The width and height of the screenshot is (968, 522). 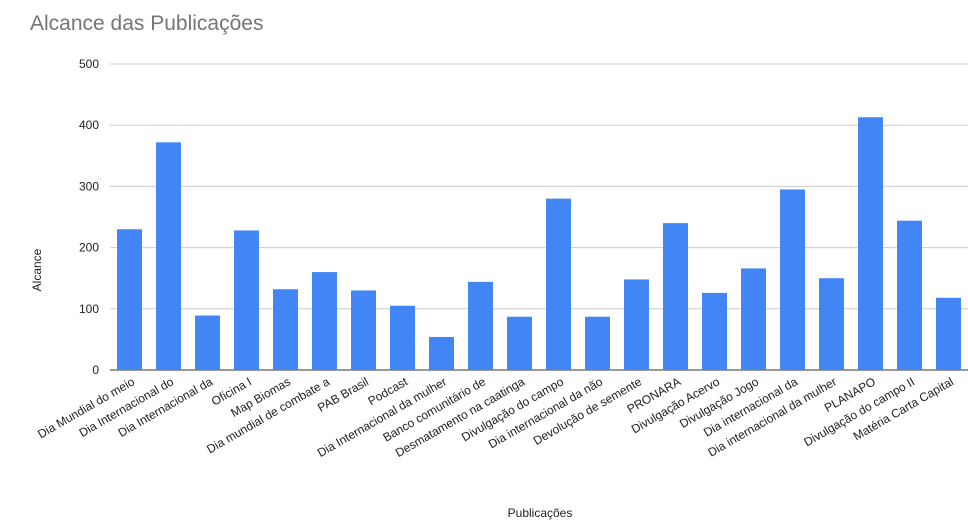 I want to click on y-tick-label: 100, so click(x=89, y=309).